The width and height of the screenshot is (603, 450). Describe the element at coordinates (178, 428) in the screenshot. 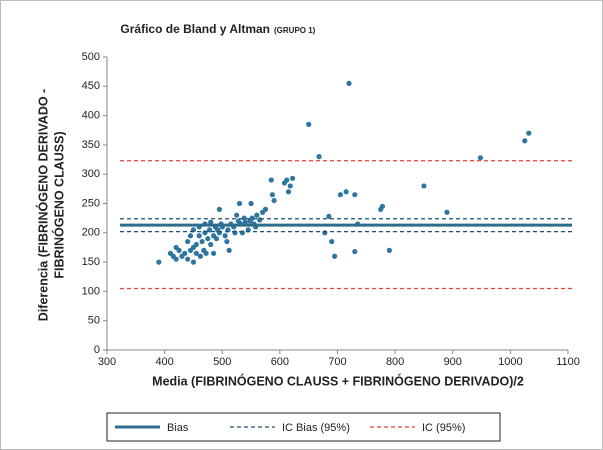

I see `legend-label: Bias` at that location.